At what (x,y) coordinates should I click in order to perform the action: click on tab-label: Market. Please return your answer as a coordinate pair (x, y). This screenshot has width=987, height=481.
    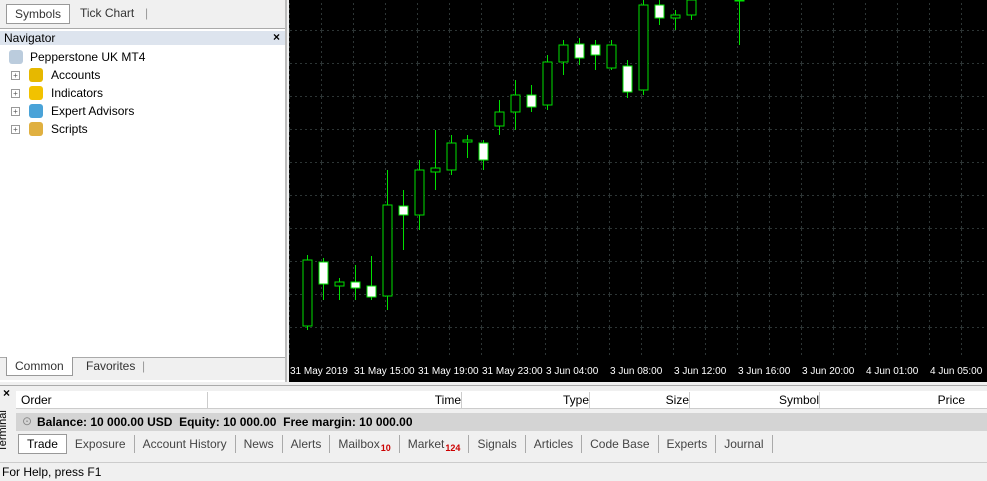
    Looking at the image, I should click on (426, 444).